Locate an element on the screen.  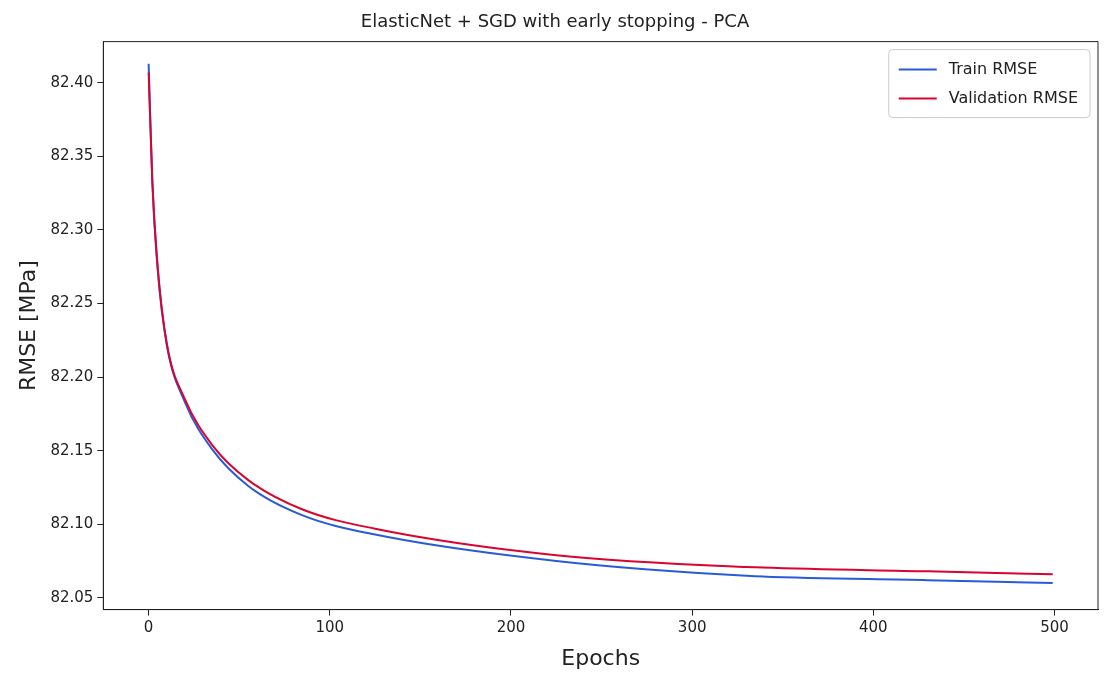
y-tick-label: 82.25 is located at coordinates (72, 302).